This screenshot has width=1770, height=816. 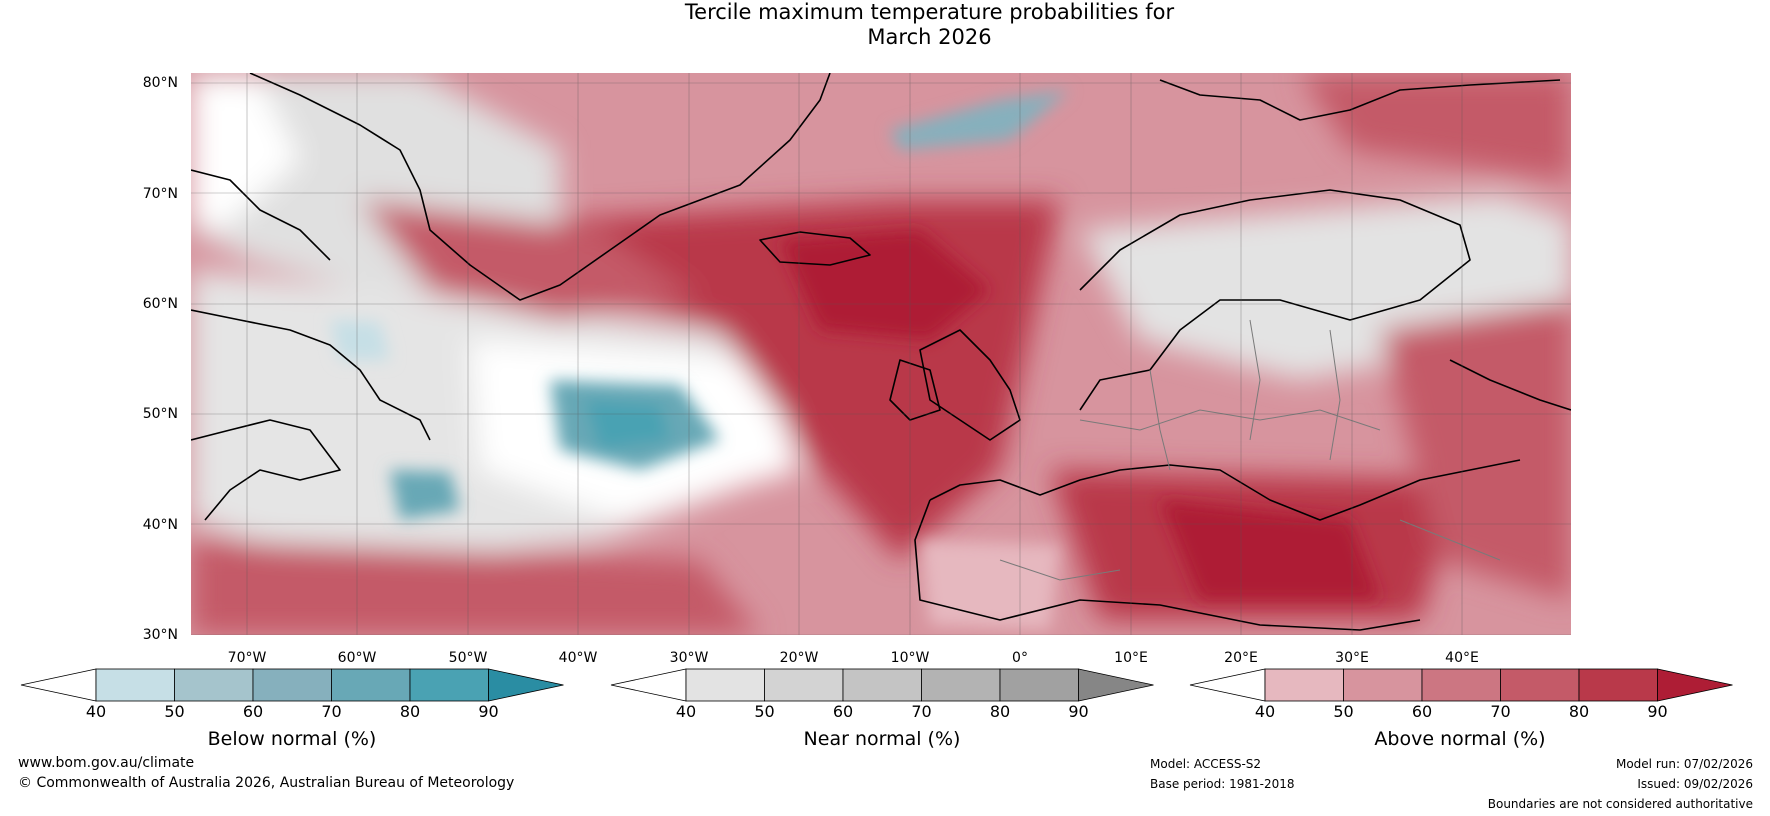 I want to click on lon-label-0: 0°, so click(x=1020, y=658).